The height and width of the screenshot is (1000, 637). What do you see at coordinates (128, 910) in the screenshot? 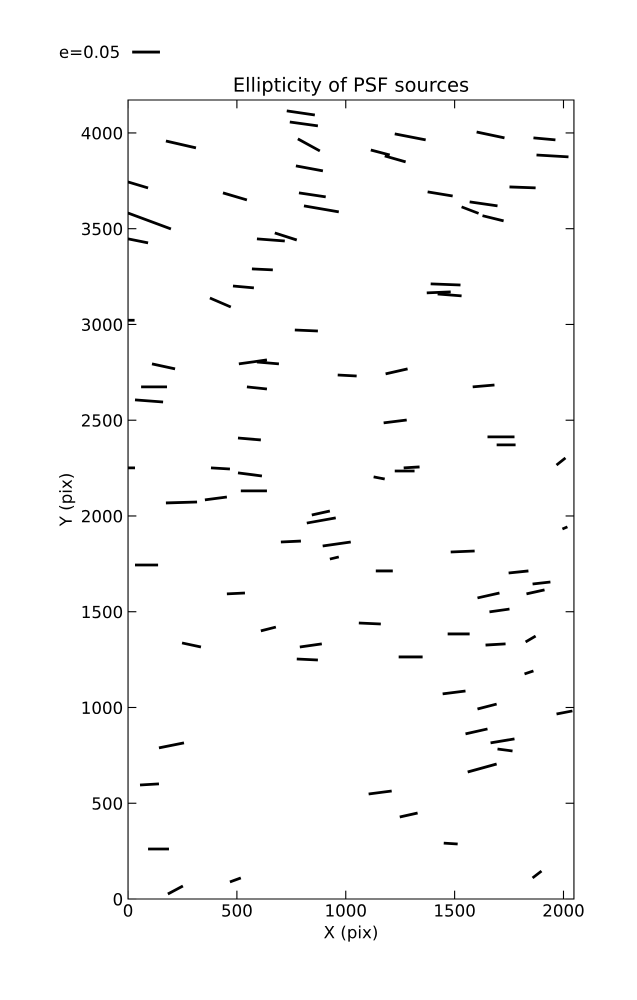
I see `x-tick-label: 0` at bounding box center [128, 910].